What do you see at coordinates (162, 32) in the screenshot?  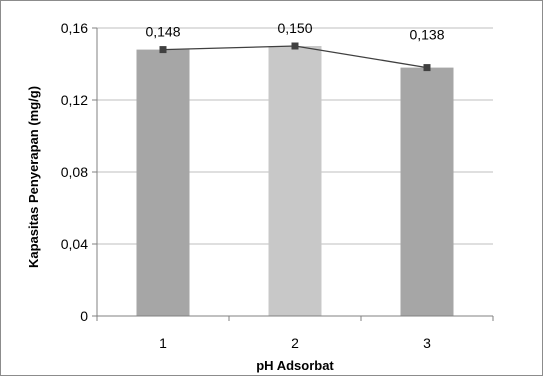 I see `data-label: 0,148` at bounding box center [162, 32].